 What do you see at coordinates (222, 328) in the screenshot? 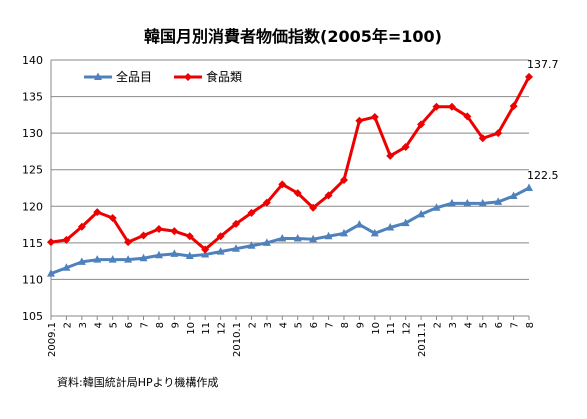
I see `x-tick-label: 12` at bounding box center [222, 328].